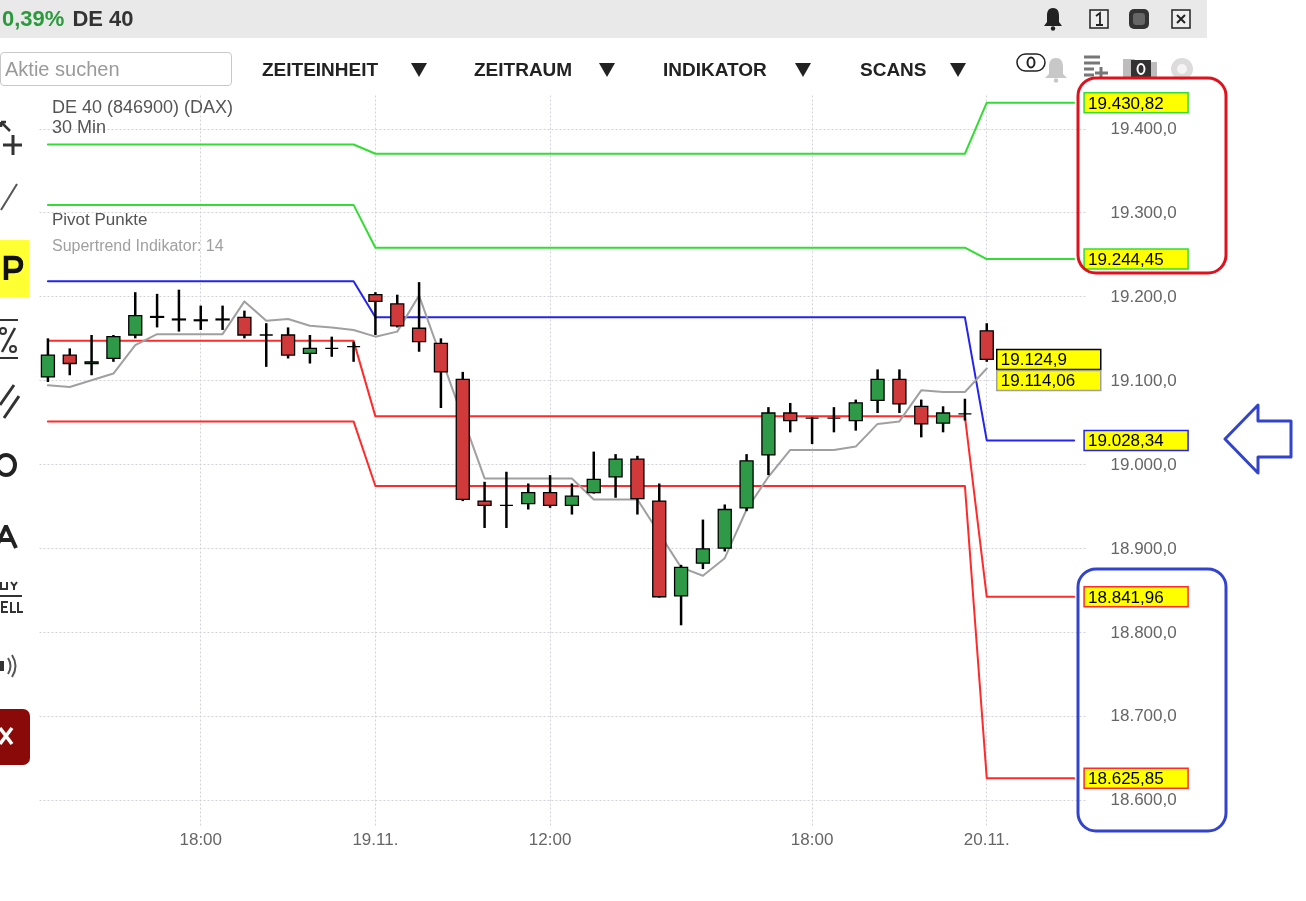  Describe the element at coordinates (893, 70) in the screenshot. I see `text: SCANS` at that location.